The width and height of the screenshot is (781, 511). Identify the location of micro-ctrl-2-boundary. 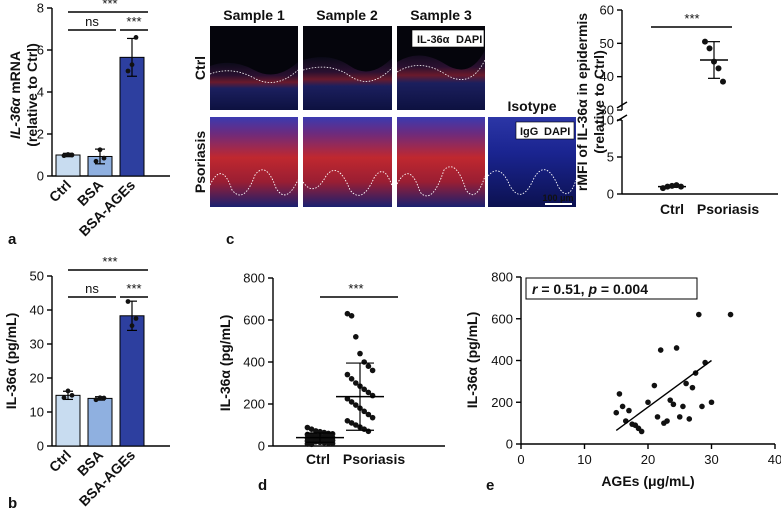
(347, 74).